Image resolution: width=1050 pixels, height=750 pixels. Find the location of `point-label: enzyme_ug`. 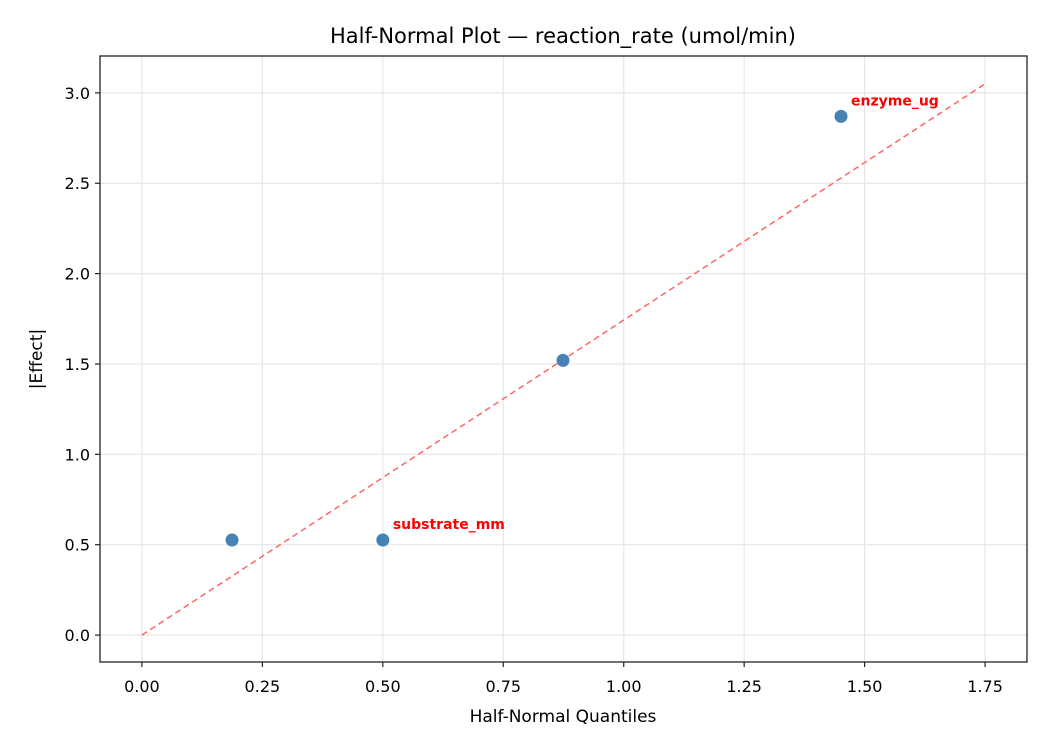

point-label: enzyme_ug is located at coordinates (895, 101).